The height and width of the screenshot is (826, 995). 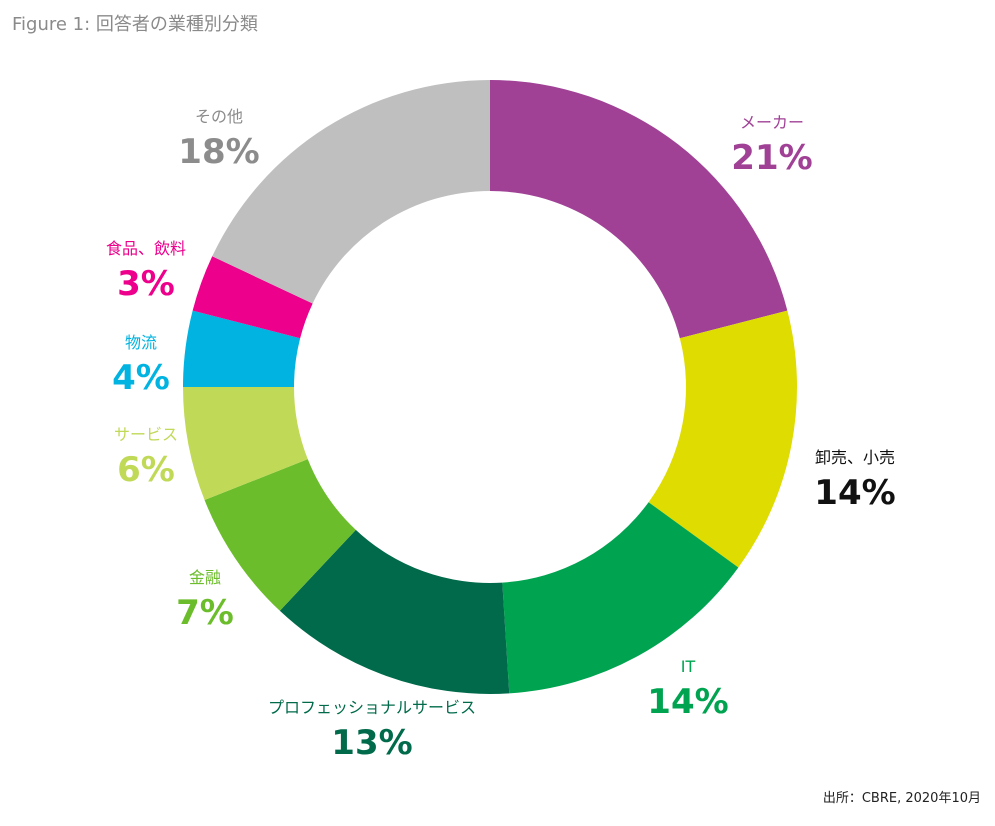 I want to click on slice-category-label: 金融, so click(x=205, y=577).